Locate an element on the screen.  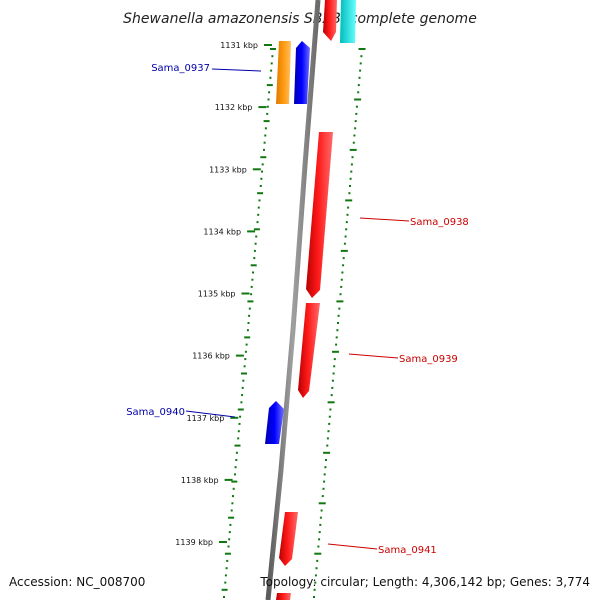
gc-skew-track-left is located at coordinates (248, 323).